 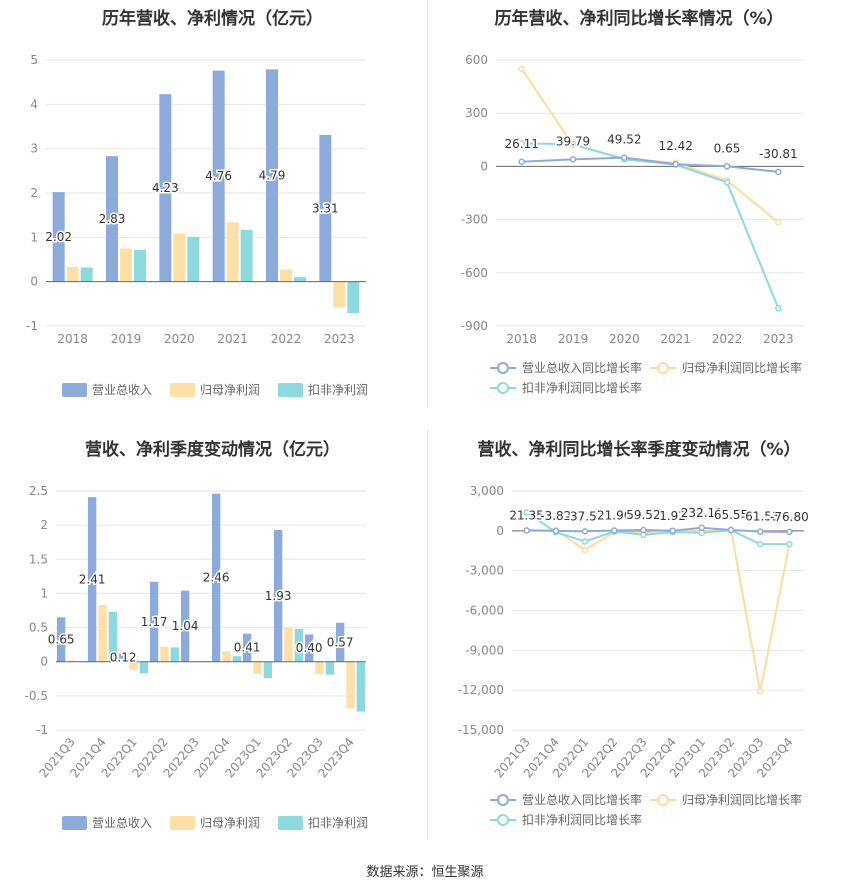 What do you see at coordinates (487, 491) in the screenshot?
I see `y-tick-label: 3,000` at bounding box center [487, 491].